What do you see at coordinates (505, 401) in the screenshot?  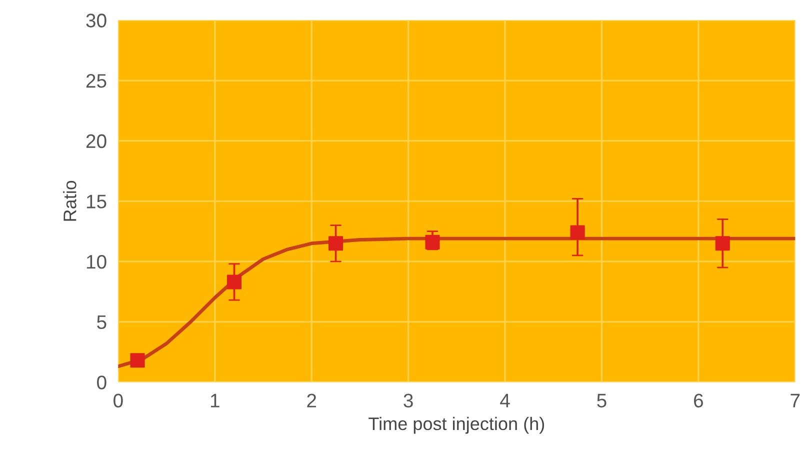 I see `x-tick-label: 4` at bounding box center [505, 401].